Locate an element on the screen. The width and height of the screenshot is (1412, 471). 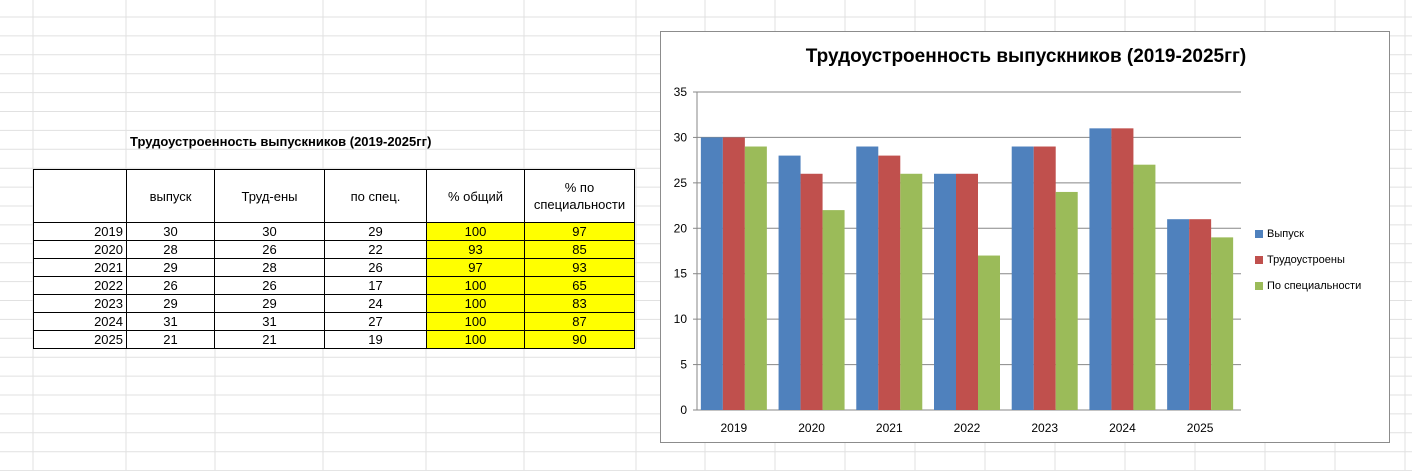
legend-label: По специальности is located at coordinates (1314, 286).